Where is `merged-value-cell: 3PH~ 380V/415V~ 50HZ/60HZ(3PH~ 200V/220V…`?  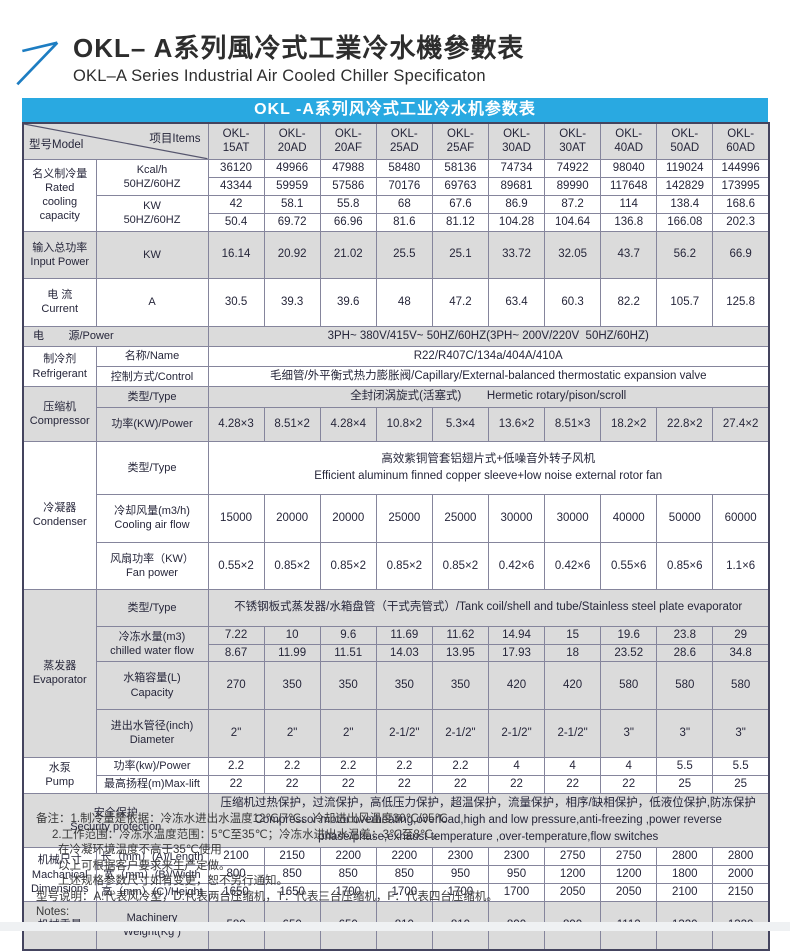 merged-value-cell: 3PH~ 380V/415V~ 50HZ/60HZ(3PH~ 200V/220V… is located at coordinates (488, 336).